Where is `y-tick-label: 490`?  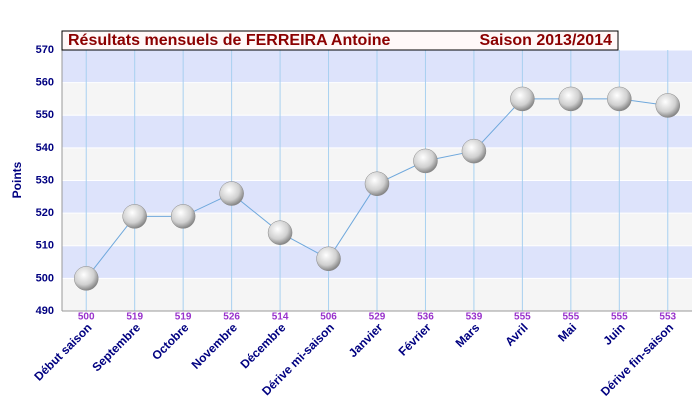
y-tick-label: 490 is located at coordinates (45, 311).